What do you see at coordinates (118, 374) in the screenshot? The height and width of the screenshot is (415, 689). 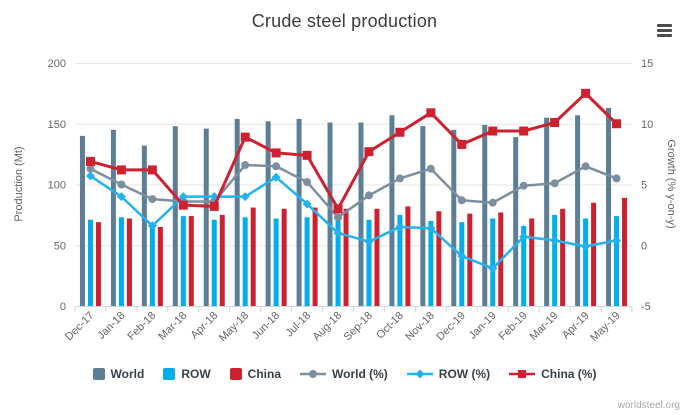 I see `legend-item-world: World` at bounding box center [118, 374].